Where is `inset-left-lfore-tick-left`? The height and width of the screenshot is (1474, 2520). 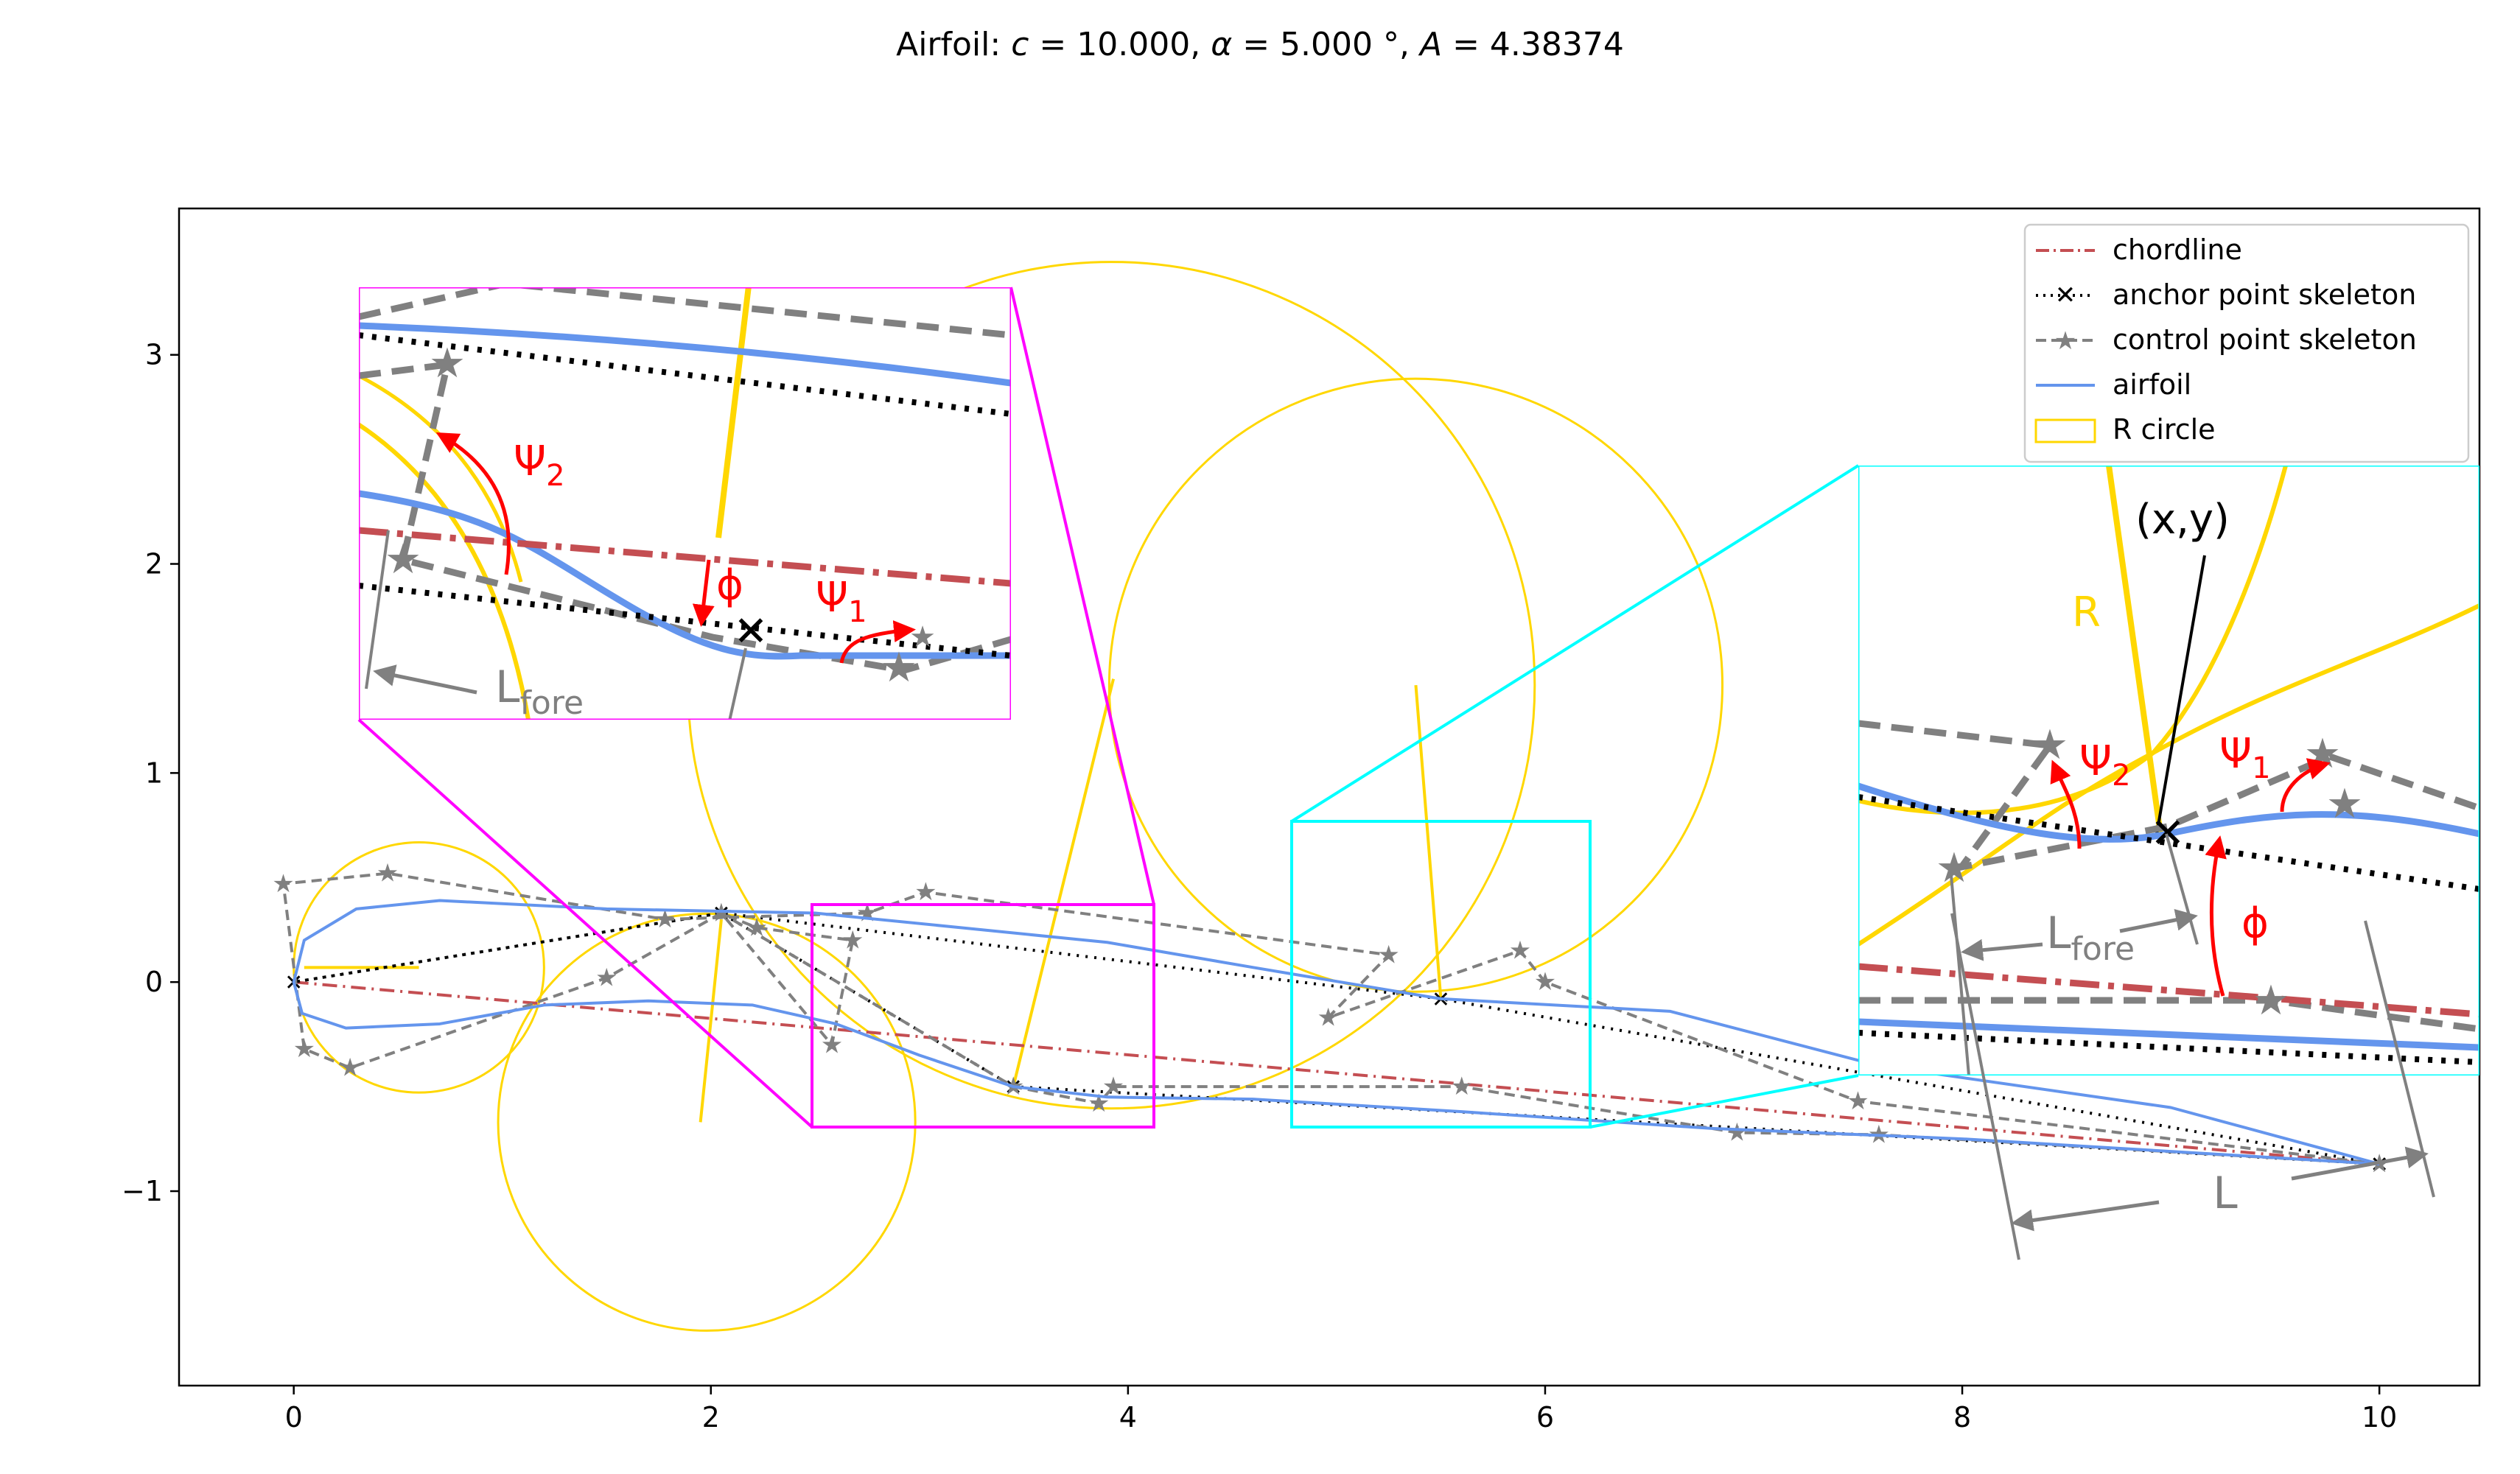
inset-left-lfore-tick-left is located at coordinates (377, 610).